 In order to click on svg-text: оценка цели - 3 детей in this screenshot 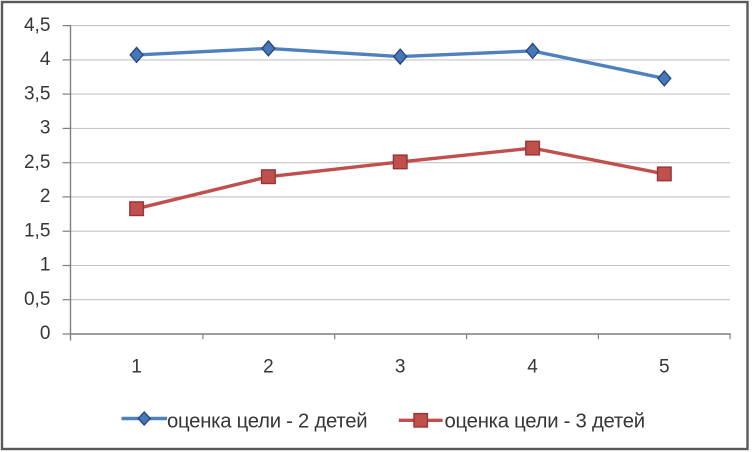, I will do `click(545, 422)`.